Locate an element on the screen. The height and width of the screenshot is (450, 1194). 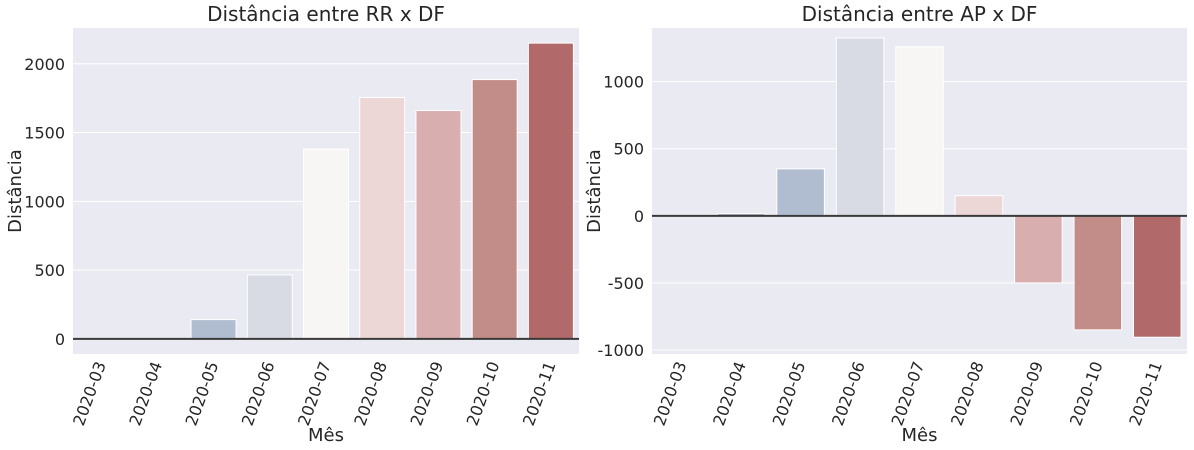
y-tick-label: 1500 is located at coordinates (44, 133).